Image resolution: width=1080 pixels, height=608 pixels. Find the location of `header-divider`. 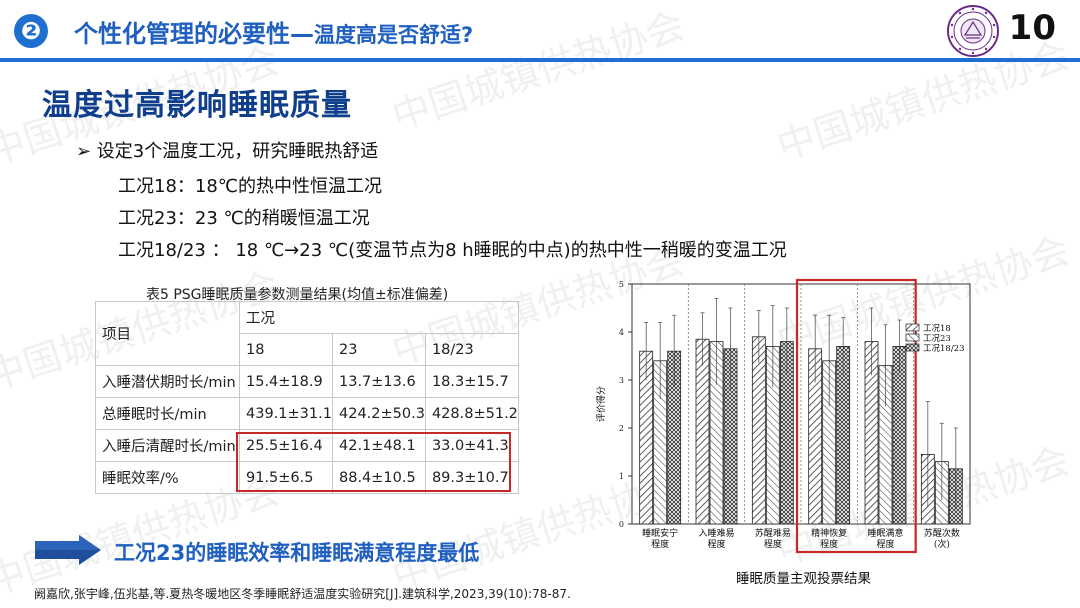

header-divider is located at coordinates (540, 60).